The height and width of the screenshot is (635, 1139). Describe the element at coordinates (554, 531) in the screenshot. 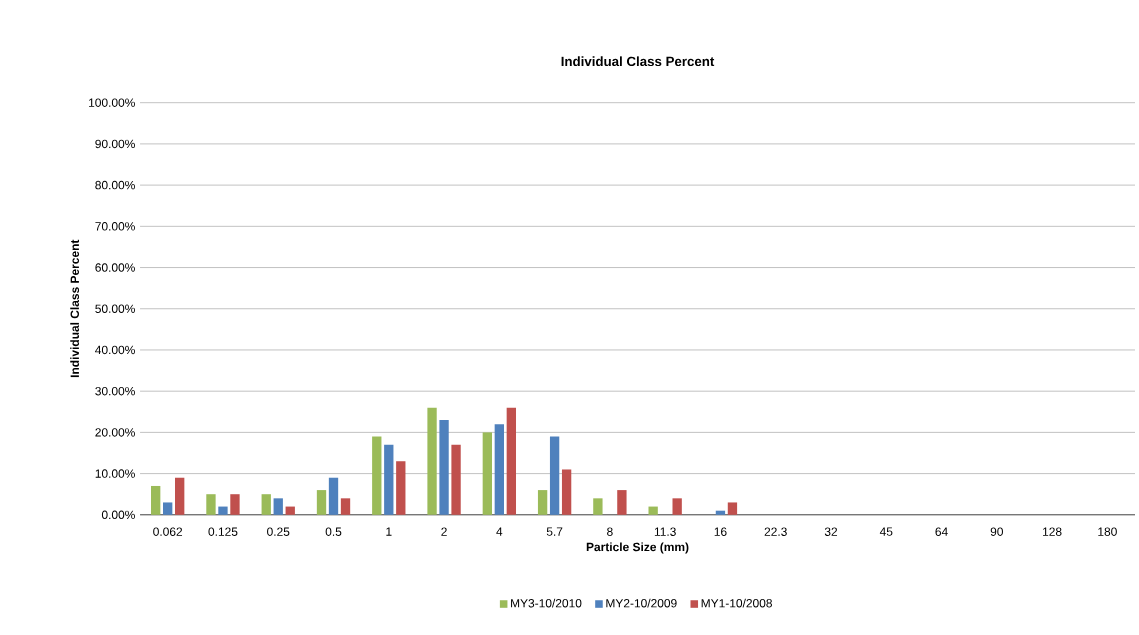

I see `x-tick-label: 5.7` at that location.